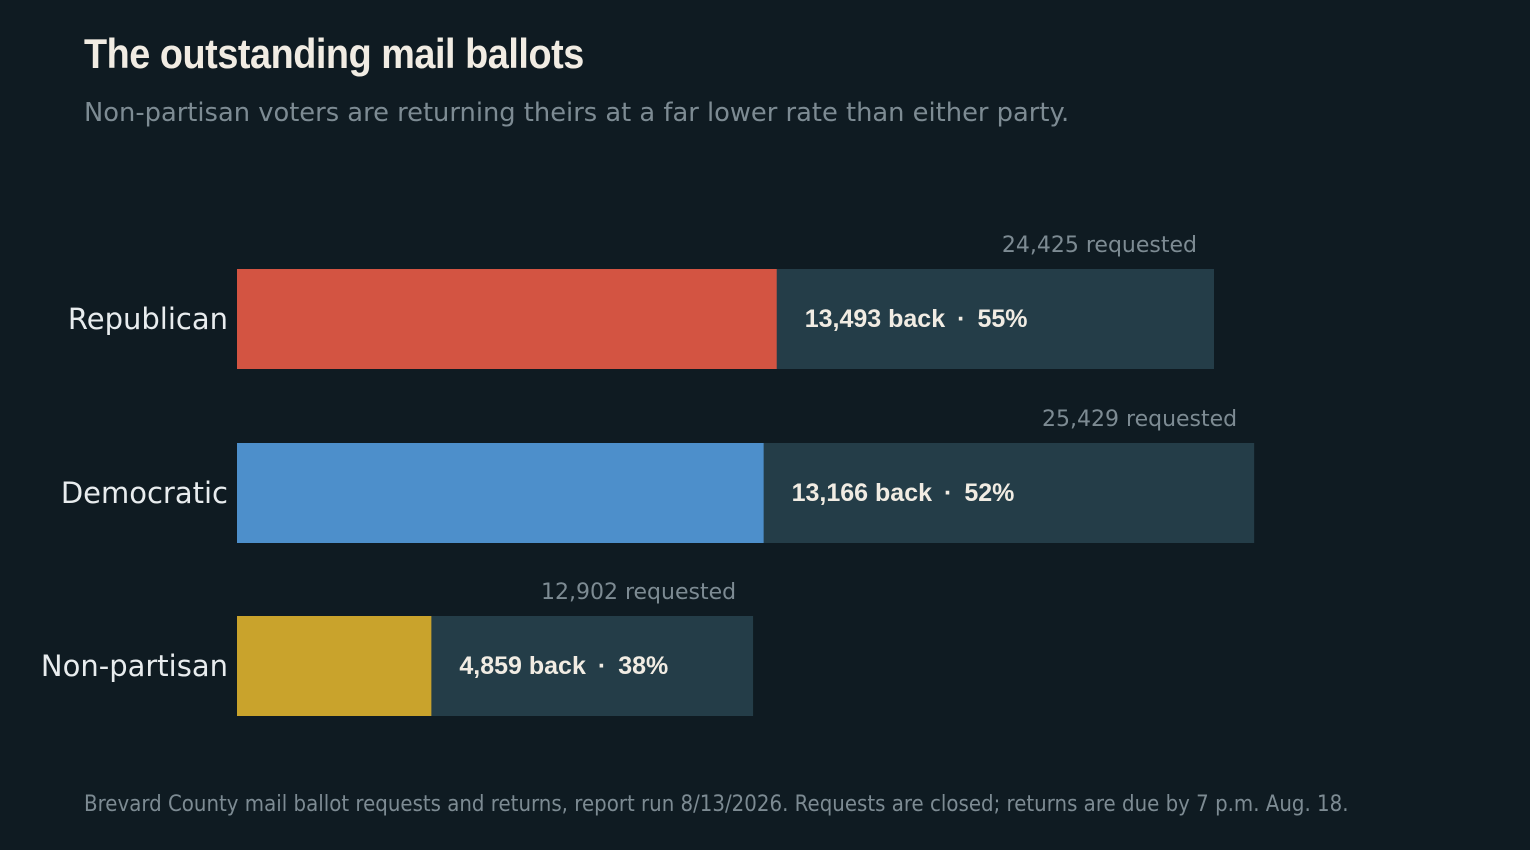 This screenshot has height=850, width=1530. What do you see at coordinates (1099, 245) in the screenshot?
I see `requested-label-republican: 24,425 requested` at bounding box center [1099, 245].